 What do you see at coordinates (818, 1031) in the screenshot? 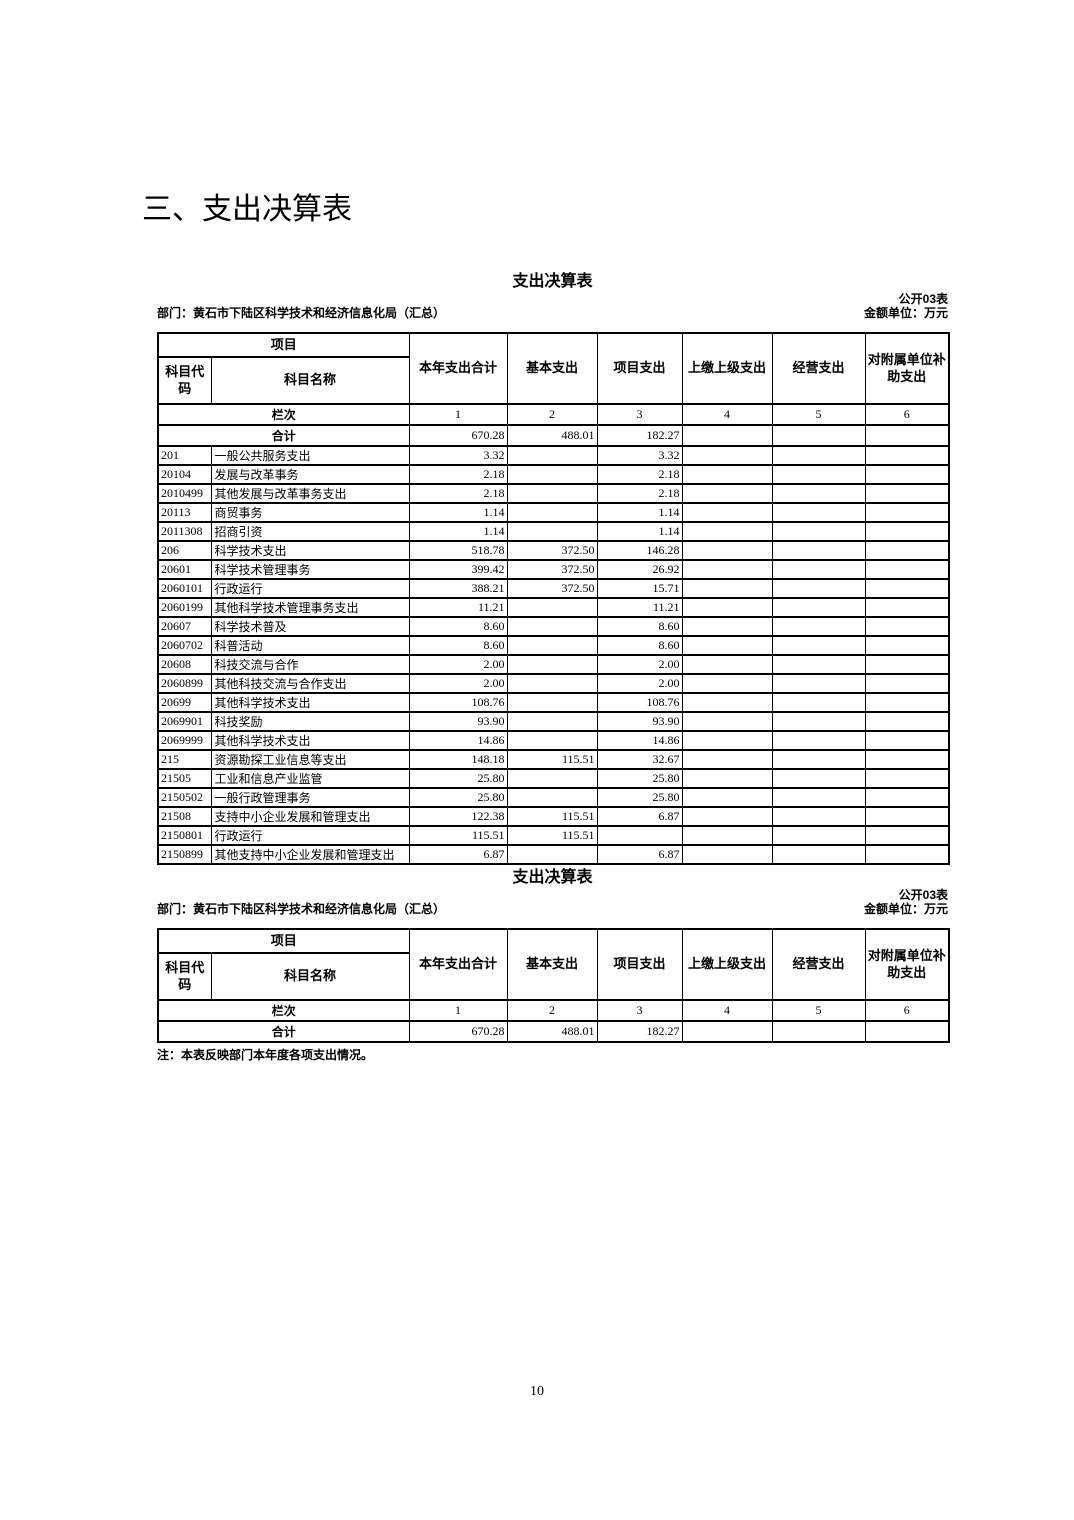
I see `total-amount-cell` at bounding box center [818, 1031].